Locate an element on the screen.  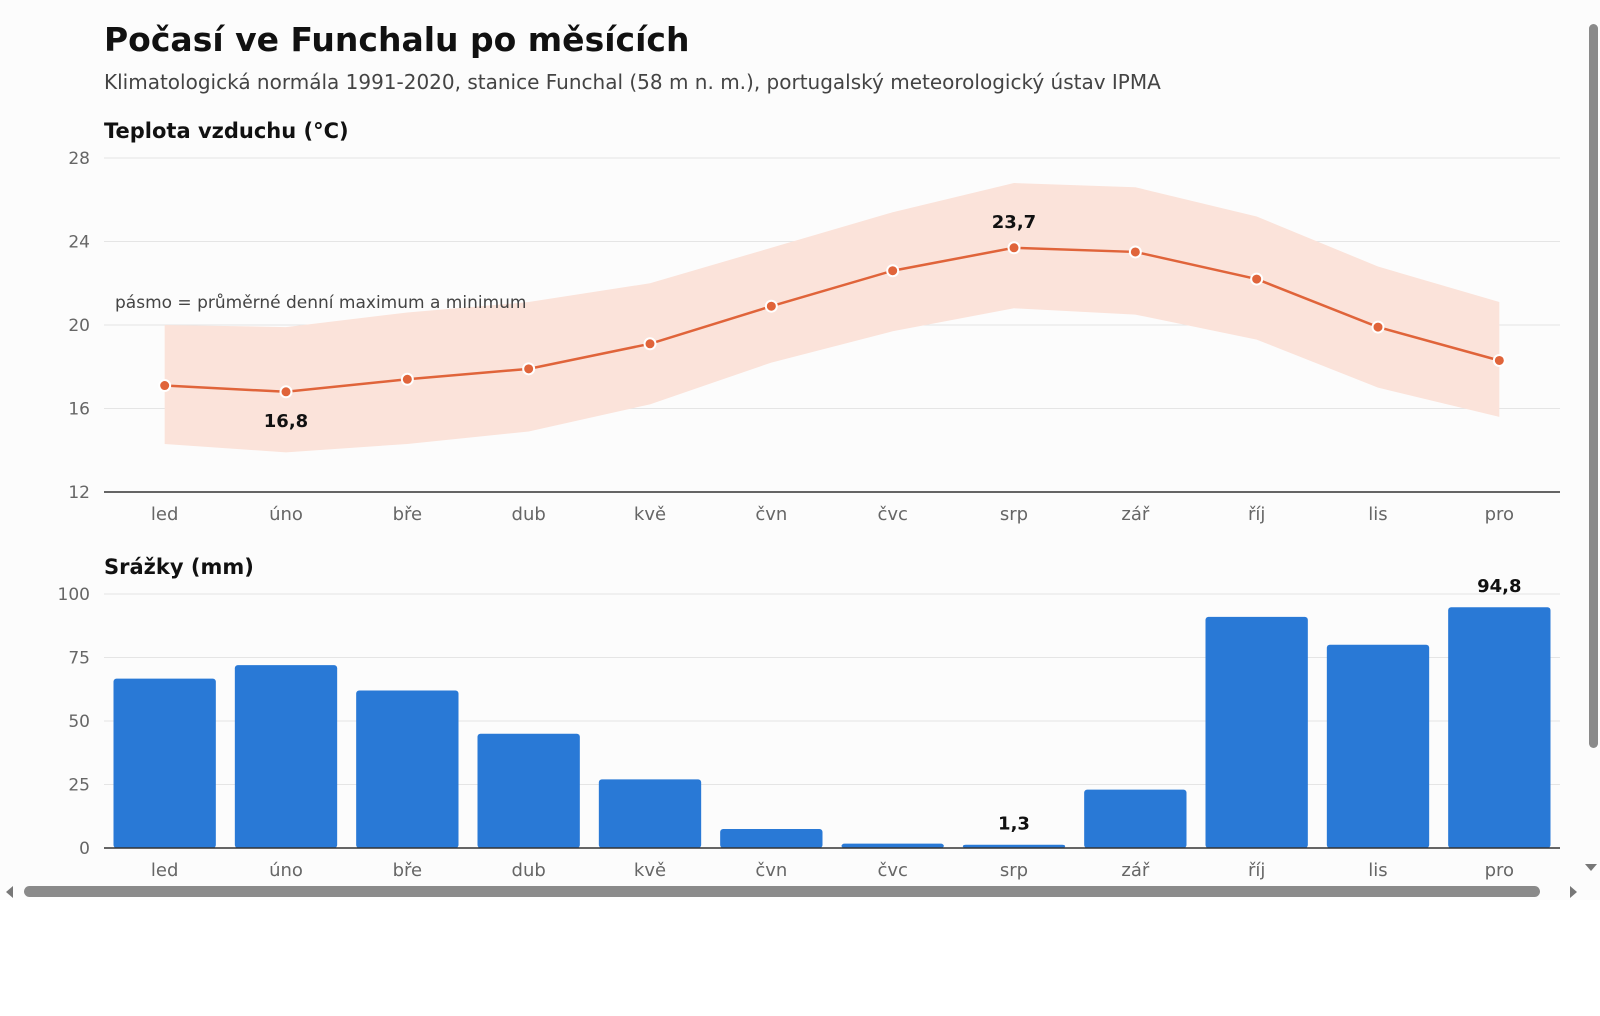
y-tick-label: 100 is located at coordinates (74, 595).